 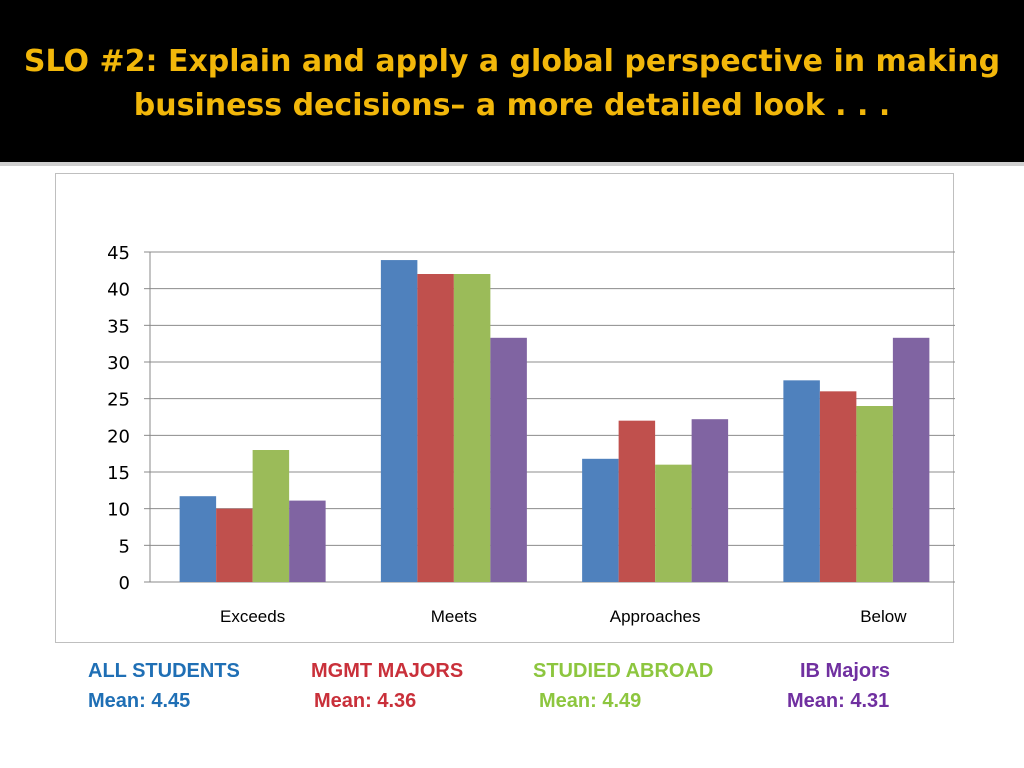 What do you see at coordinates (118, 436) in the screenshot?
I see `y-tick-label: 20` at bounding box center [118, 436].